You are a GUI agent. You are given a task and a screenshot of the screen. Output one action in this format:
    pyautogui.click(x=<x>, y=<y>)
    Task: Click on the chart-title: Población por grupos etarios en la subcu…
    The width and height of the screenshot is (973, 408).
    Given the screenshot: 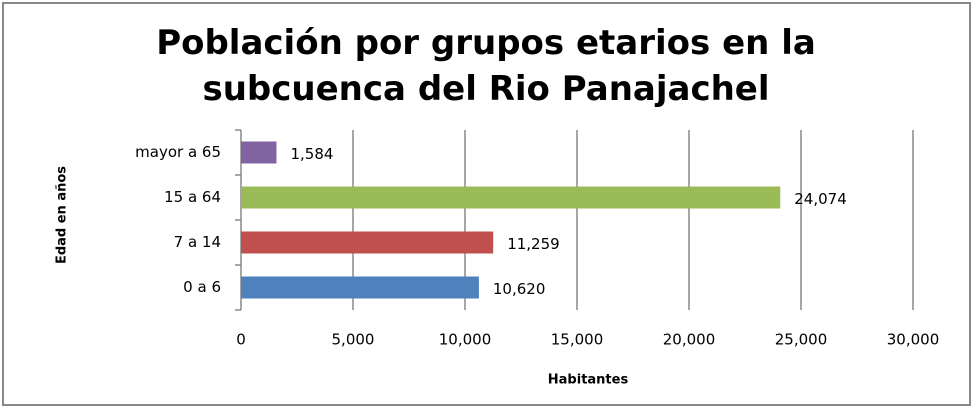 What is the action you would take?
    pyautogui.click(x=486, y=66)
    